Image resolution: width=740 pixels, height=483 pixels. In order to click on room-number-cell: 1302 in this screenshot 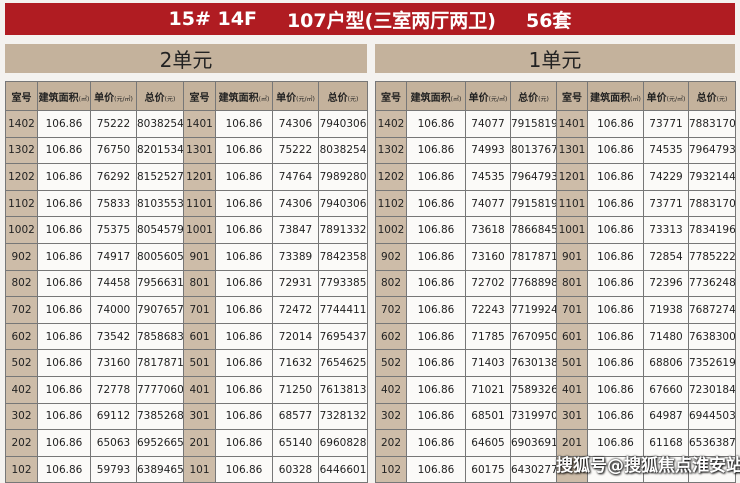, I will do `click(391, 150)`.